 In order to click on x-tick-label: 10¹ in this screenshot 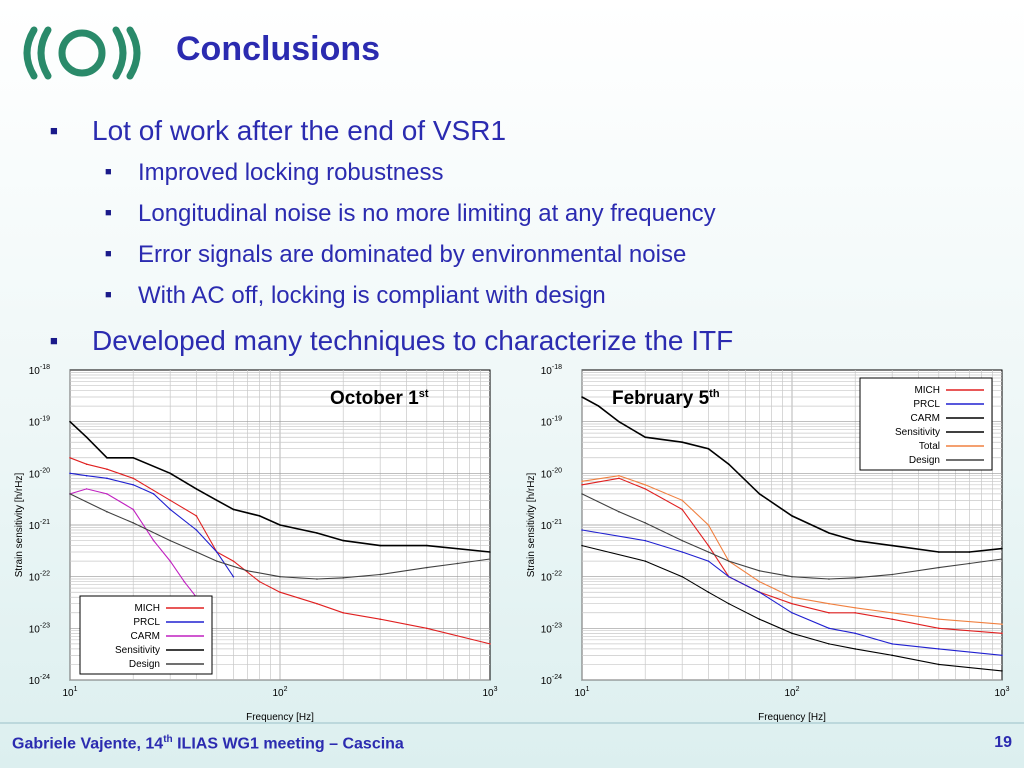, I will do `click(581, 692)`.